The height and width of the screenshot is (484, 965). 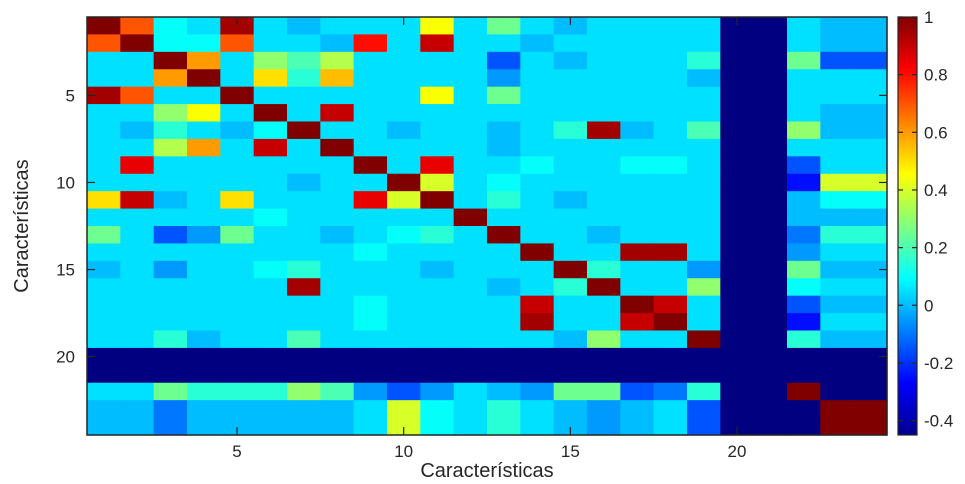 What do you see at coordinates (936, 190) in the screenshot?
I see `colorbar-tick-label: 0.4` at bounding box center [936, 190].